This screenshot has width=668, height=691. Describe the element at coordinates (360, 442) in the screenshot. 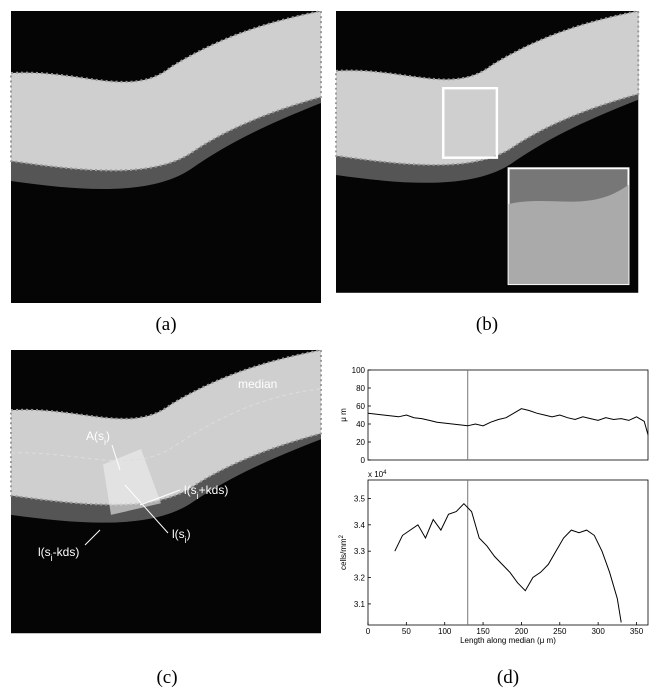

I see `y-tick-label: 20` at that location.